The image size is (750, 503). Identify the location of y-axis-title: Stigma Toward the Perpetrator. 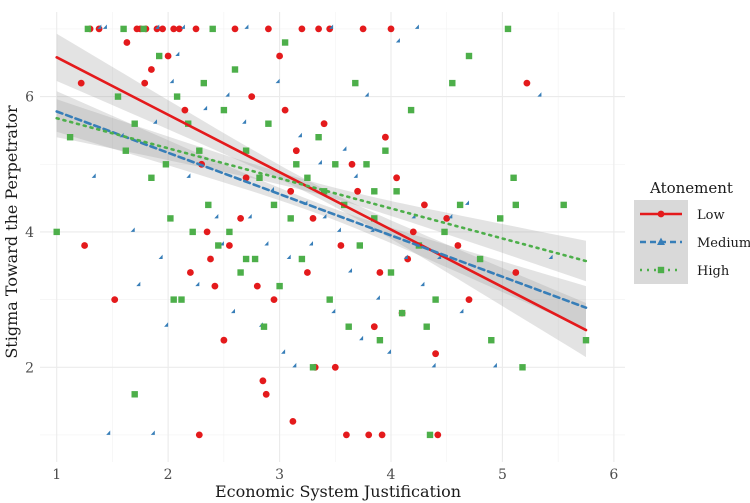
(11, 232).